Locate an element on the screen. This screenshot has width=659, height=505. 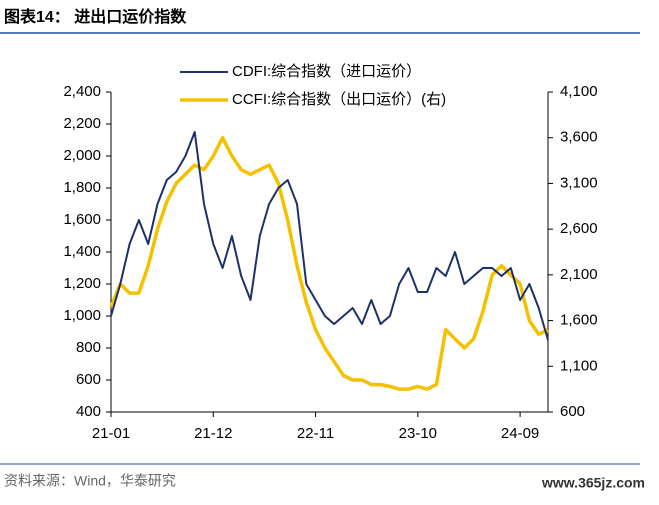
y-tick-label: 800 is located at coordinates (88, 347).